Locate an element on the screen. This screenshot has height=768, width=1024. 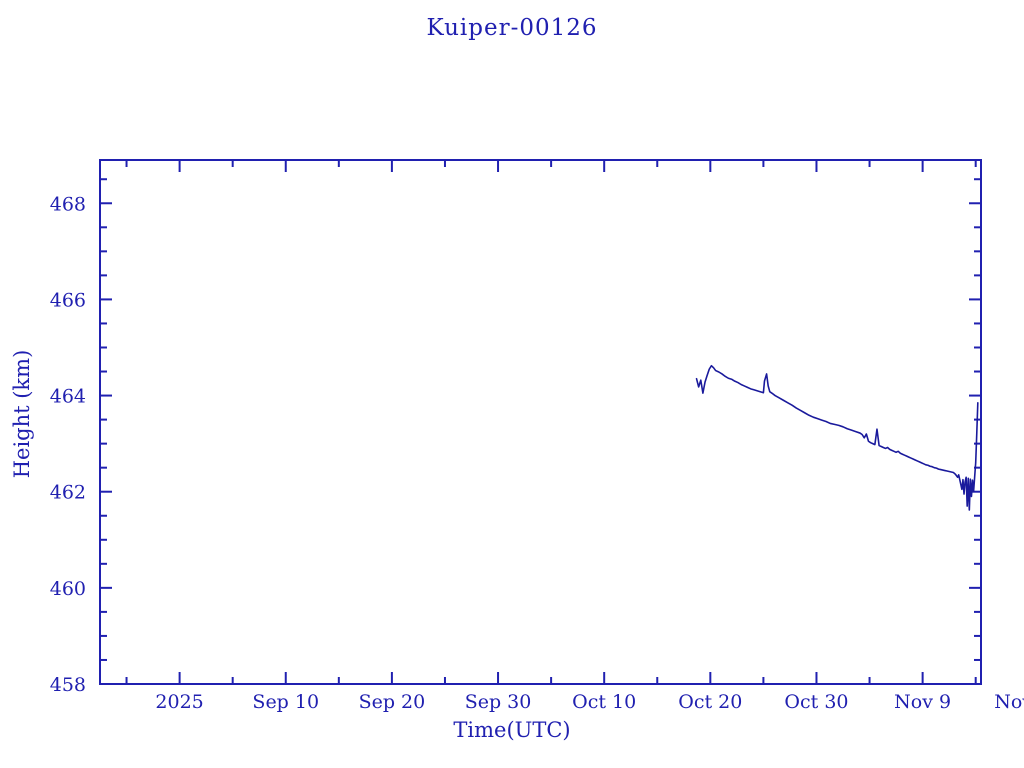
x-tick-label: Sep 20 is located at coordinates (392, 702).